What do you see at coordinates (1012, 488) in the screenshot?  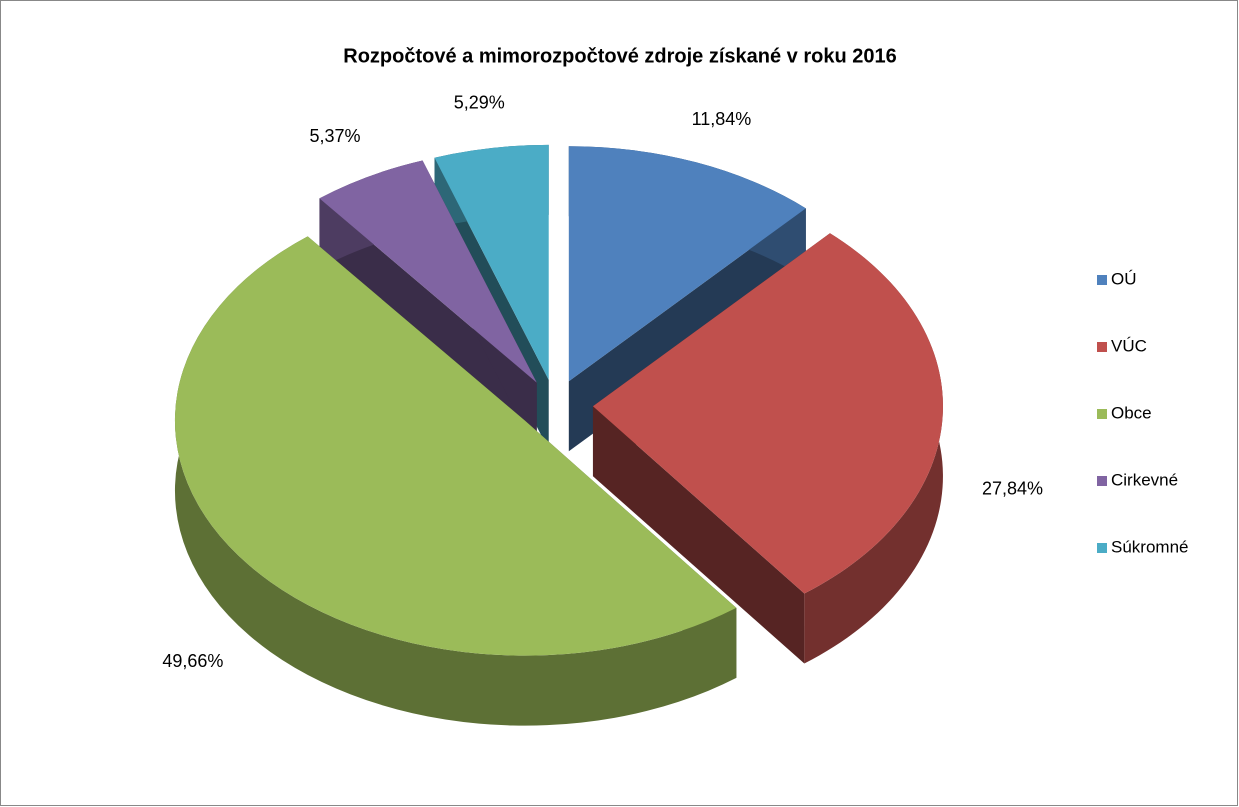 I see `data-label: 27,84%` at bounding box center [1012, 488].